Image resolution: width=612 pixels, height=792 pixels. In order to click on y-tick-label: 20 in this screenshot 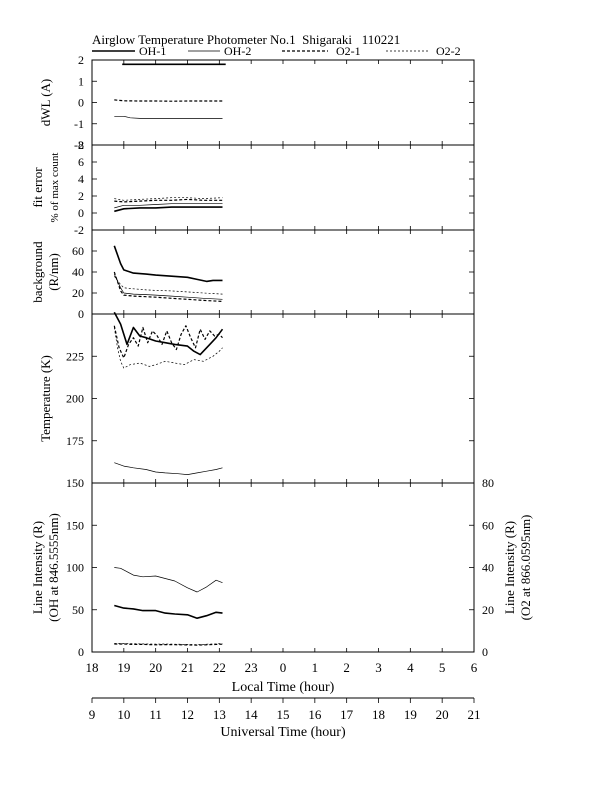, I will do `click(78, 293)`.